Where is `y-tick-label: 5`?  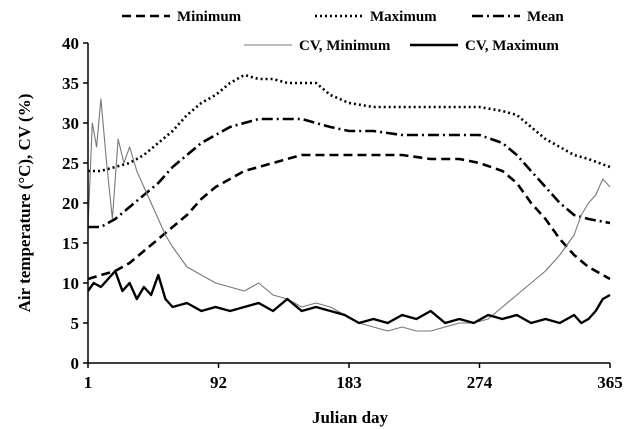
y-tick-label: 5 is located at coordinates (75, 323).